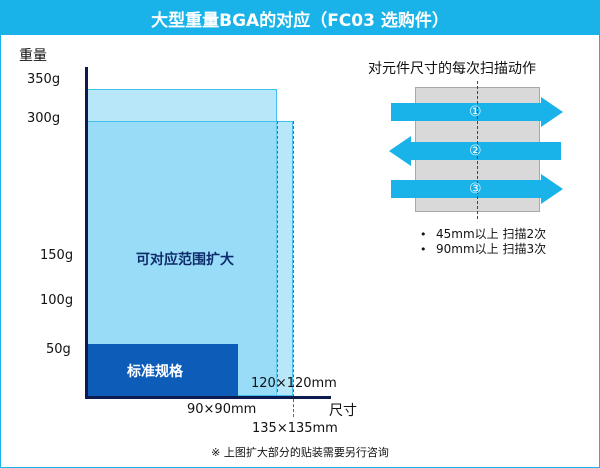 The height and width of the screenshot is (468, 600). Describe the element at coordinates (86, 232) in the screenshot. I see `y-axis-line` at that location.